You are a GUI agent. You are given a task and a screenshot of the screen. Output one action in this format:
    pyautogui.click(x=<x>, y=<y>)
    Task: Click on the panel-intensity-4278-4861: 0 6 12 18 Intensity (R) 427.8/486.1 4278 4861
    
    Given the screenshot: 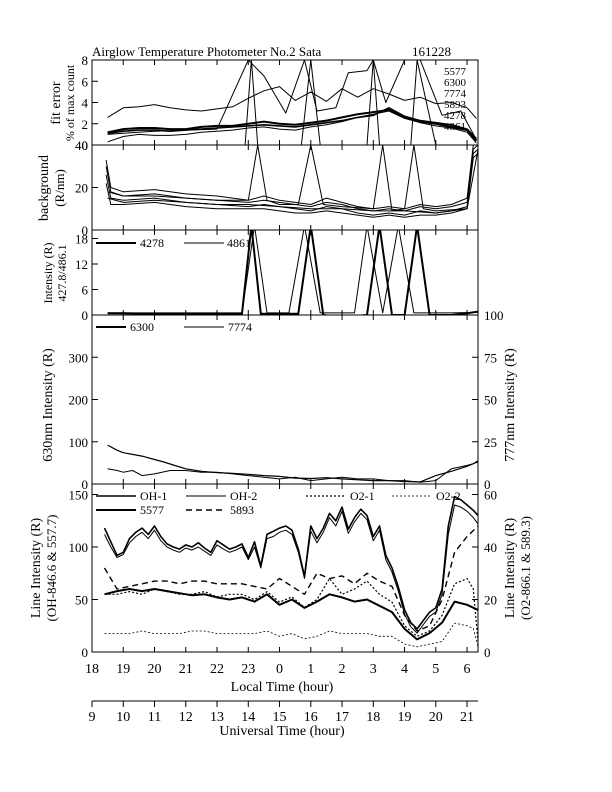 What is the action you would take?
    pyautogui.click(x=260, y=276)
    